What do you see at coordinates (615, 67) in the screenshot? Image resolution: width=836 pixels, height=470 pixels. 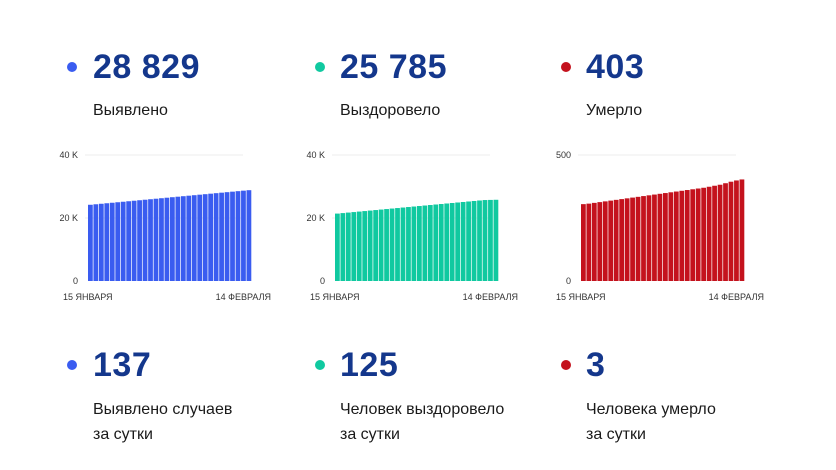 I see `died-total: 403` at bounding box center [615, 67].